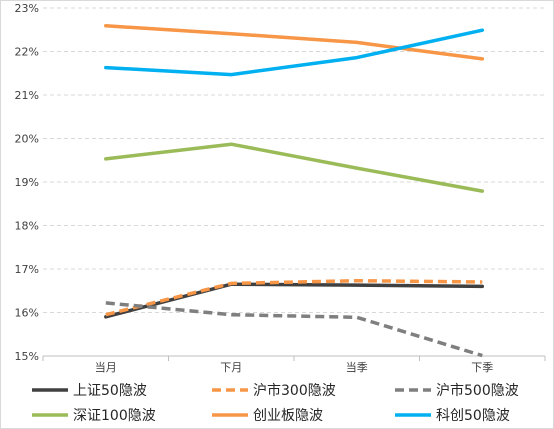  What do you see at coordinates (294, 367) in the screenshot?
I see `x-axis-tick-labels: 当月 下月 当季 下季` at bounding box center [294, 367].